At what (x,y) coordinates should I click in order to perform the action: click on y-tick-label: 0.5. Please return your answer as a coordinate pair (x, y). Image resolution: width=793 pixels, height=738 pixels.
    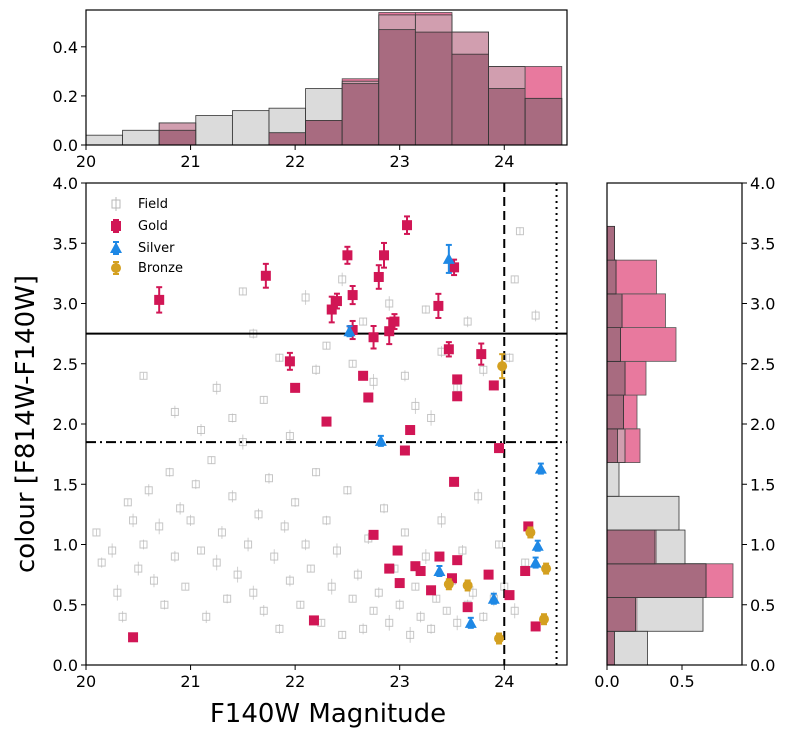
    Looking at the image, I should click on (65, 605).